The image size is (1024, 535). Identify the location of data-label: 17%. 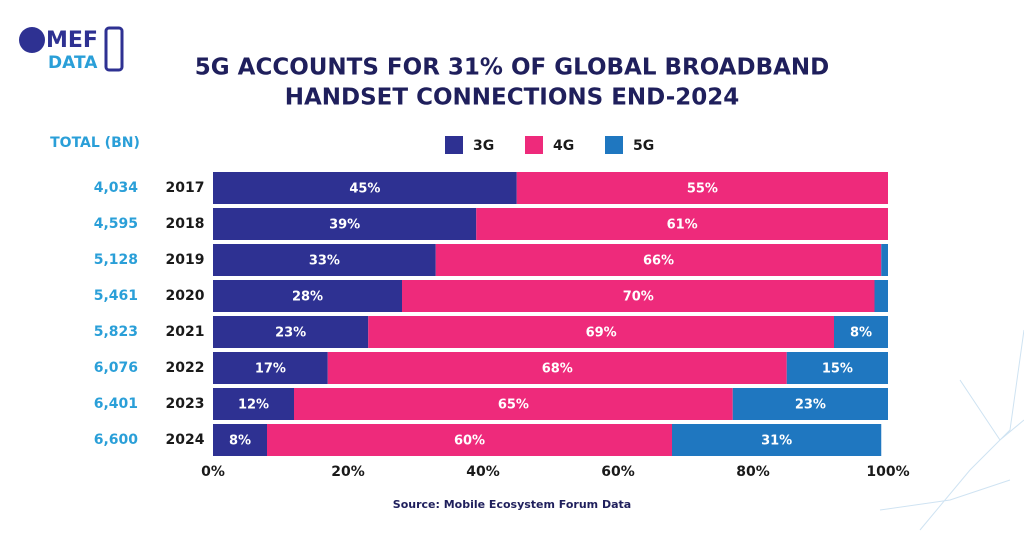
(270, 369).